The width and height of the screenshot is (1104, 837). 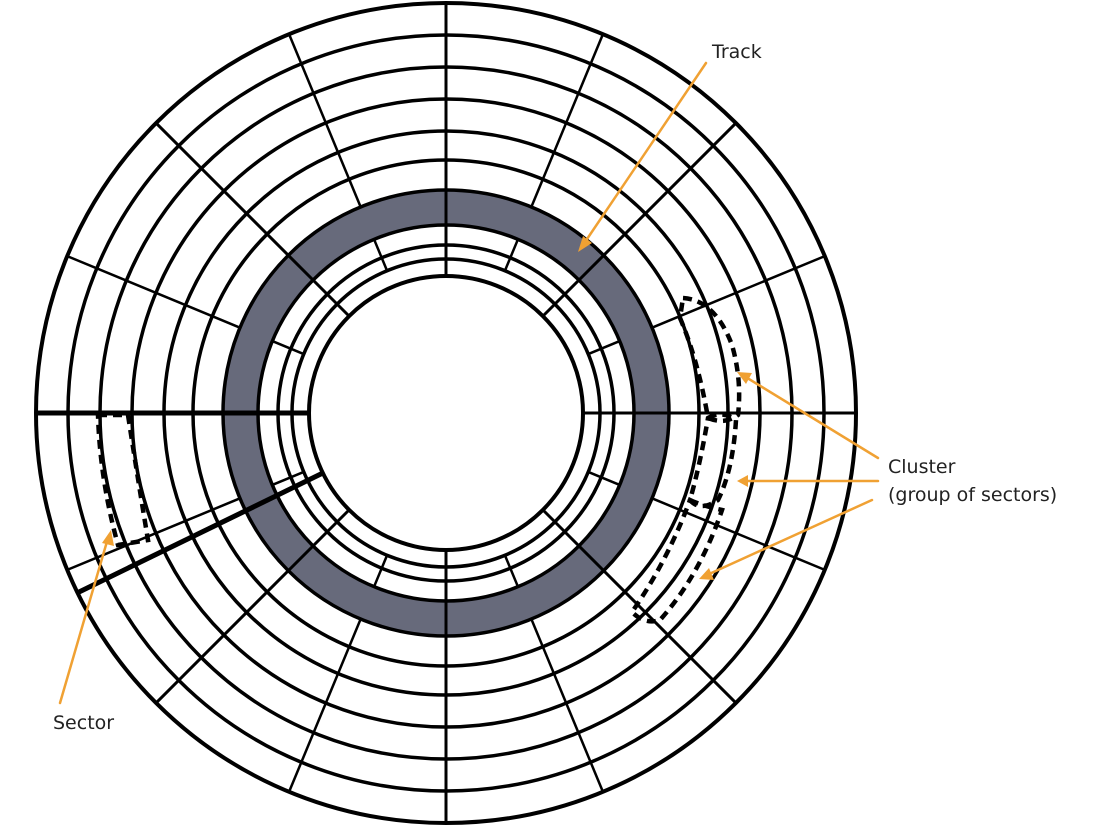 What do you see at coordinates (811, 417) in the screenshot?
I see `cluster-leader-line-upper` at bounding box center [811, 417].